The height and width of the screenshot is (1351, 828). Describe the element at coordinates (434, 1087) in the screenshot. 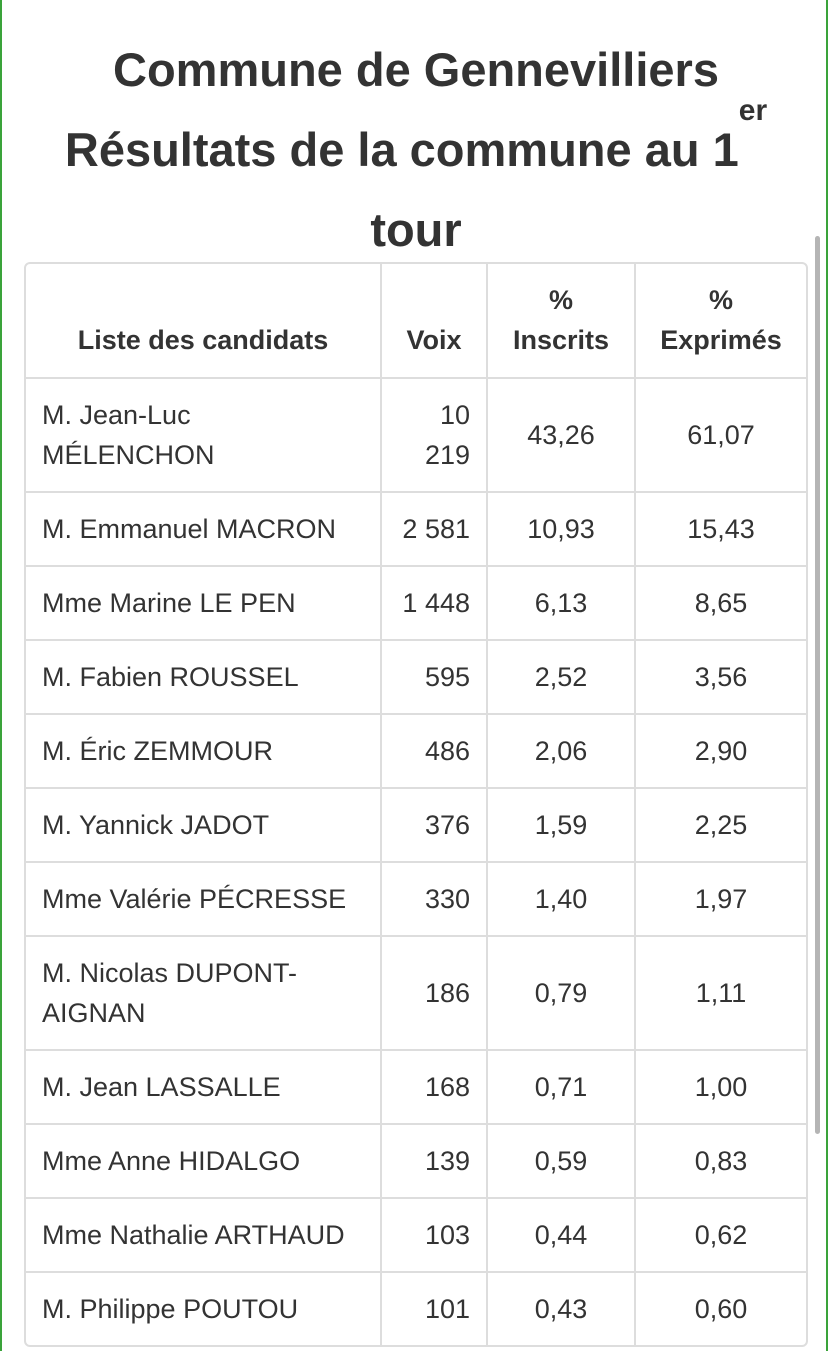

I see `candidate-voix: 168` at that location.